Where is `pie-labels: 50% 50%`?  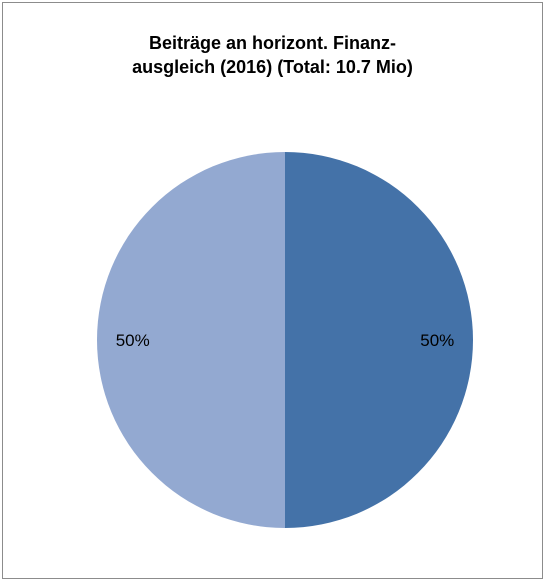 pie-labels: 50% 50% is located at coordinates (285, 340).